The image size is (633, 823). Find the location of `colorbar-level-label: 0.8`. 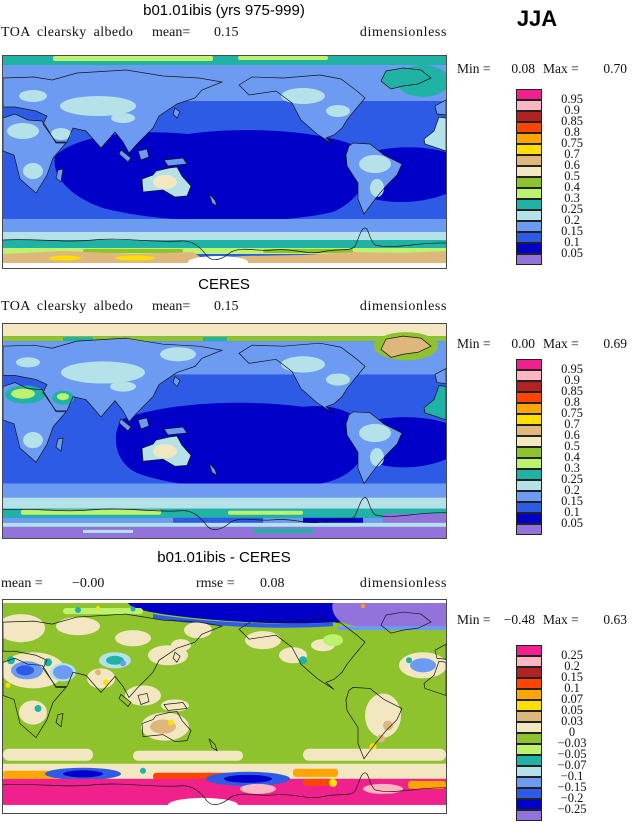

colorbar-level-label: 0.8 is located at coordinates (572, 402).